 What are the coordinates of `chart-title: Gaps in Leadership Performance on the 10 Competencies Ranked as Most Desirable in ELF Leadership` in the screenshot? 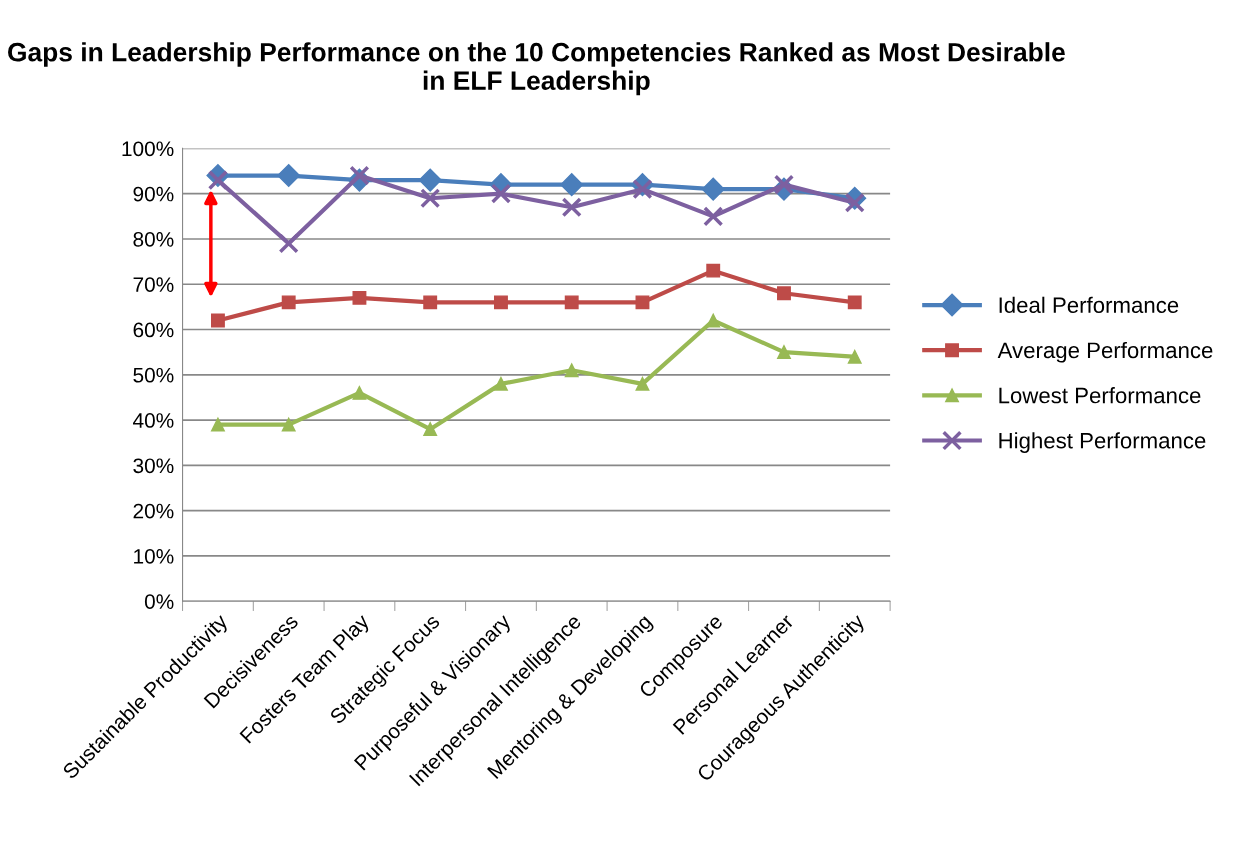 It's located at (536, 69).